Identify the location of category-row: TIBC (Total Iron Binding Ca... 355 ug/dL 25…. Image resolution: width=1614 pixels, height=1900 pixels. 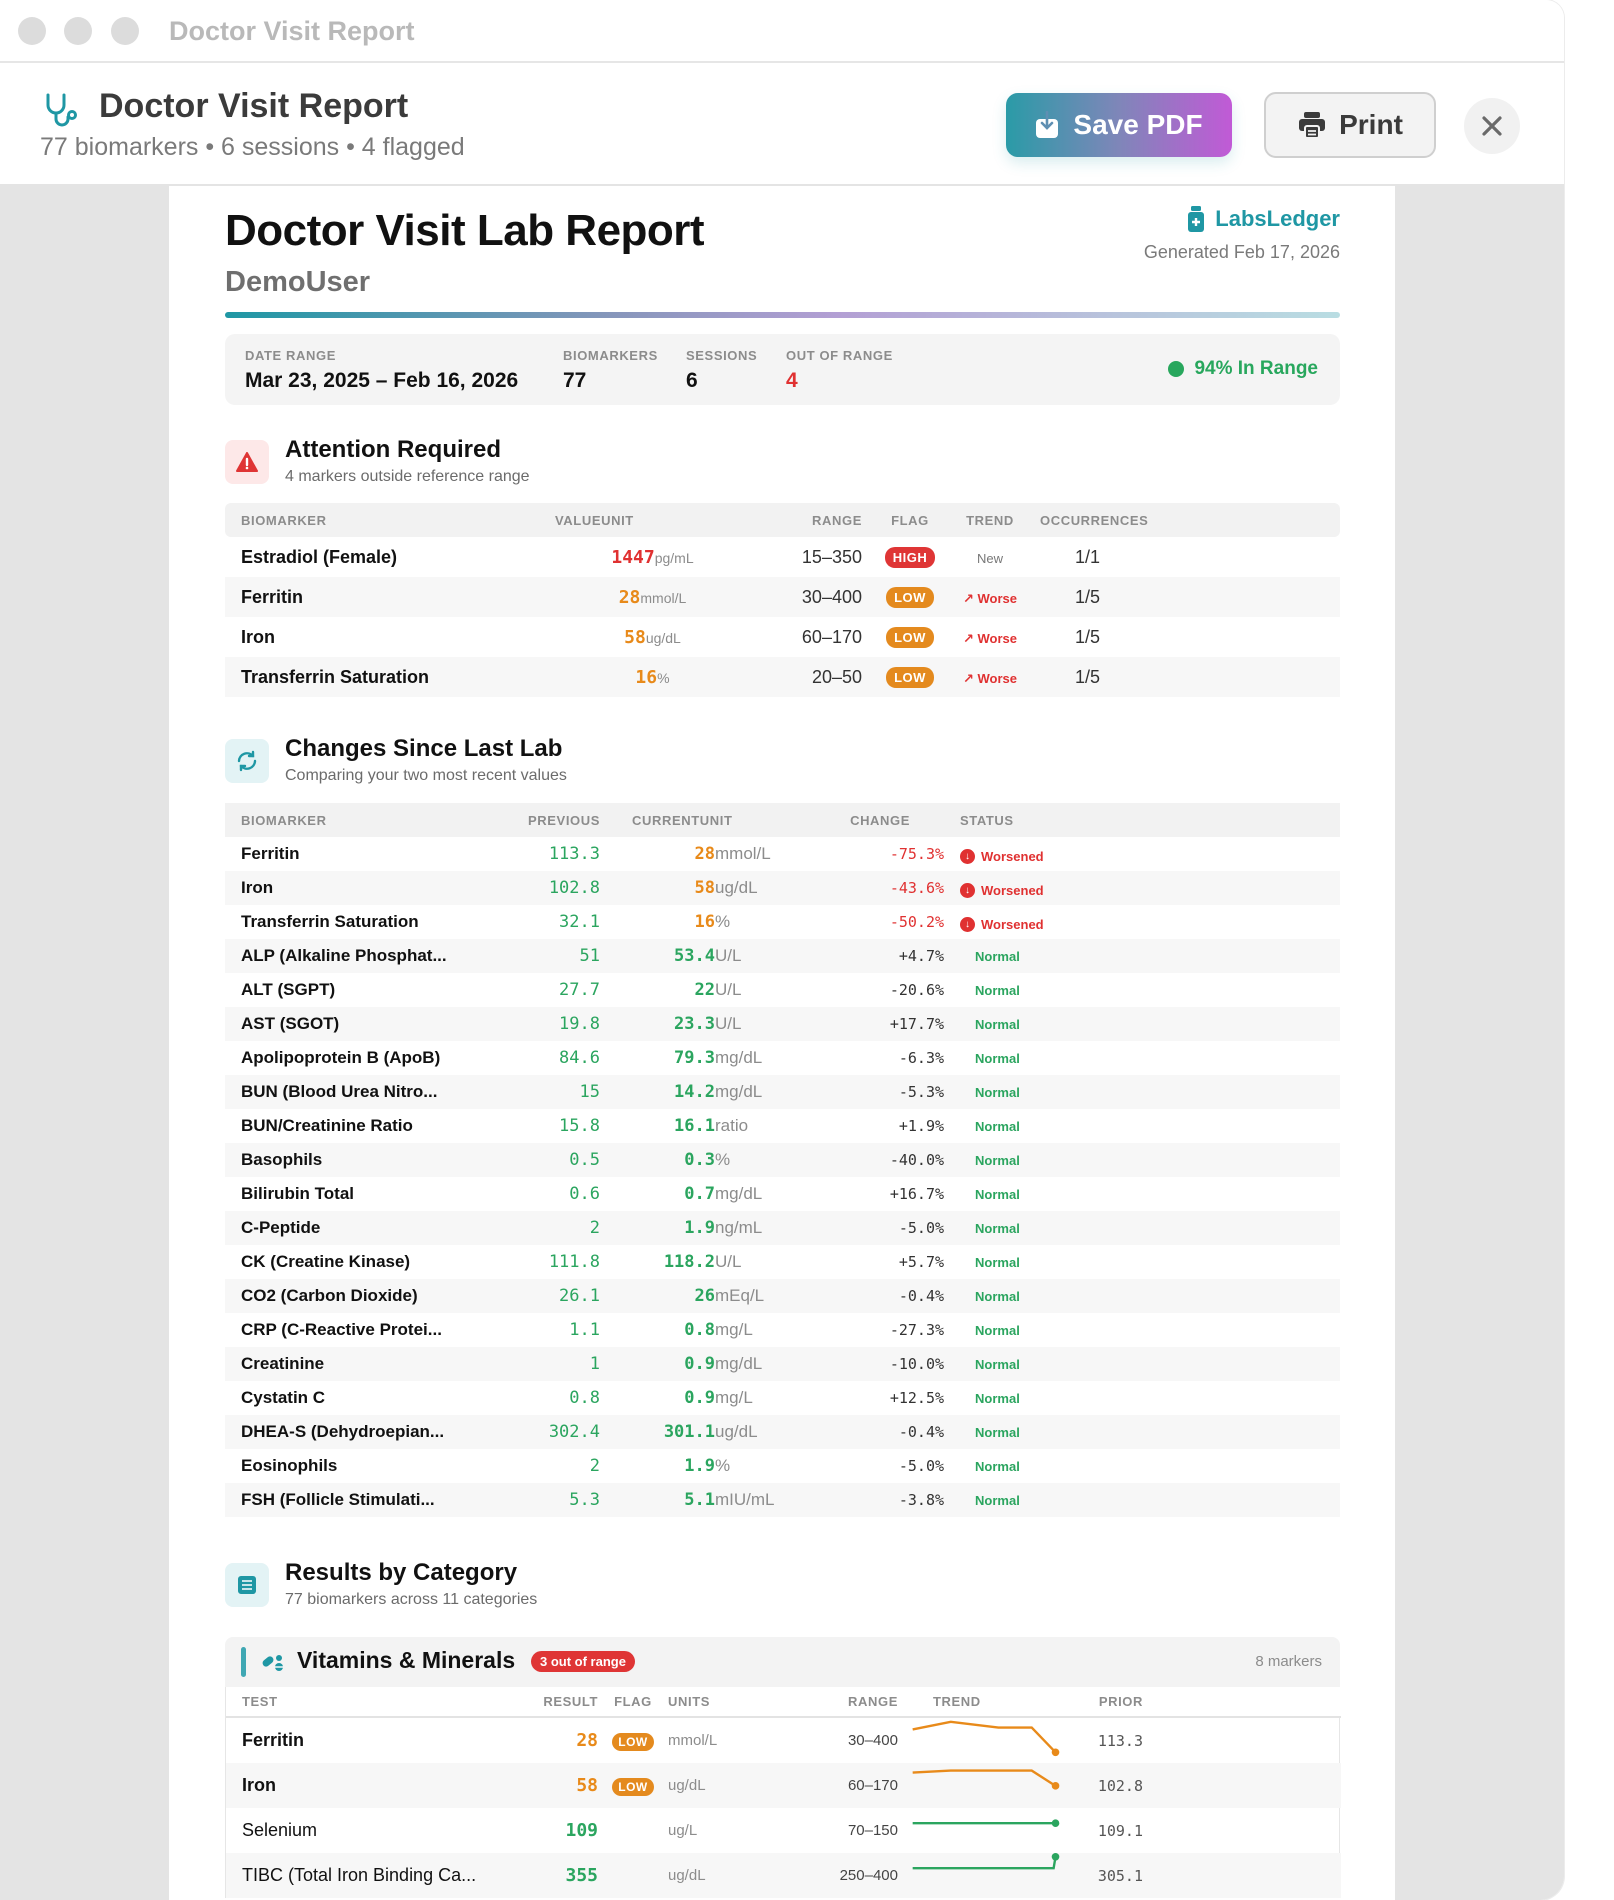
(783, 1875).